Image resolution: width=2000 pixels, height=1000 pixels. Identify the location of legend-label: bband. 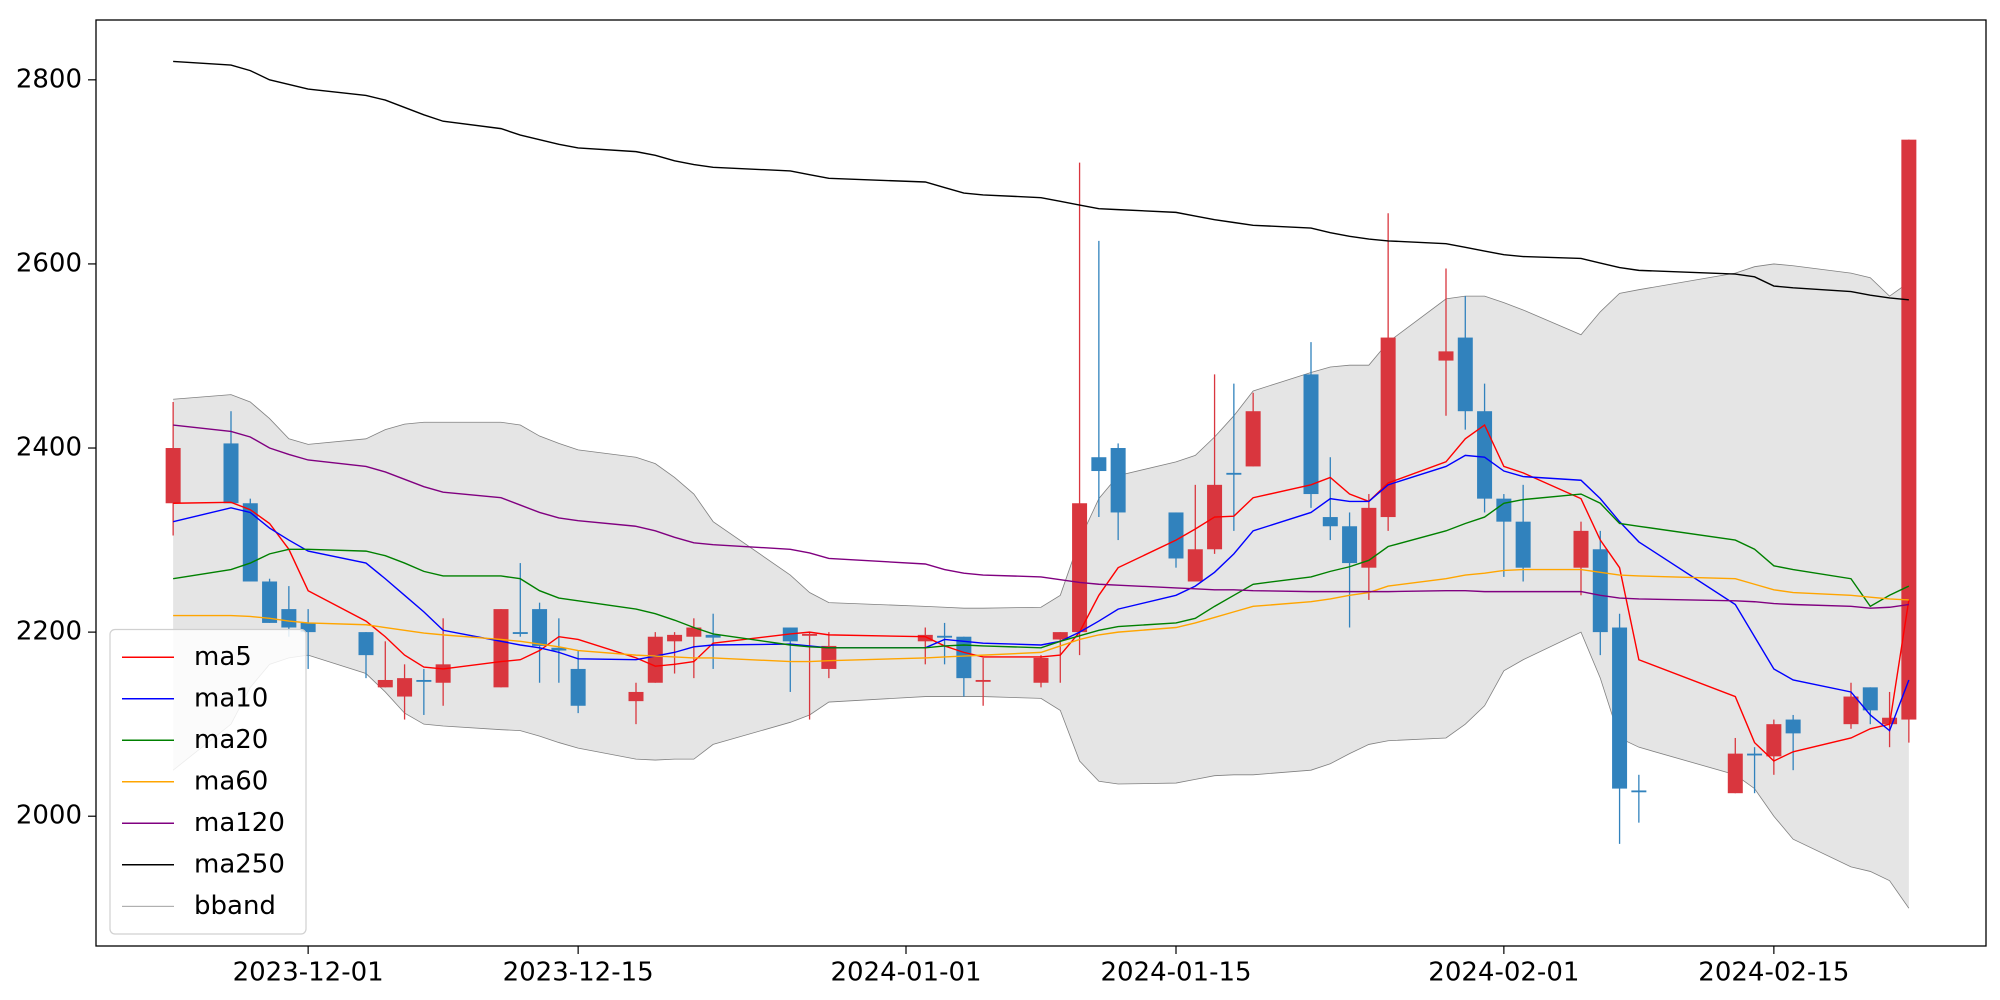
(235, 906).